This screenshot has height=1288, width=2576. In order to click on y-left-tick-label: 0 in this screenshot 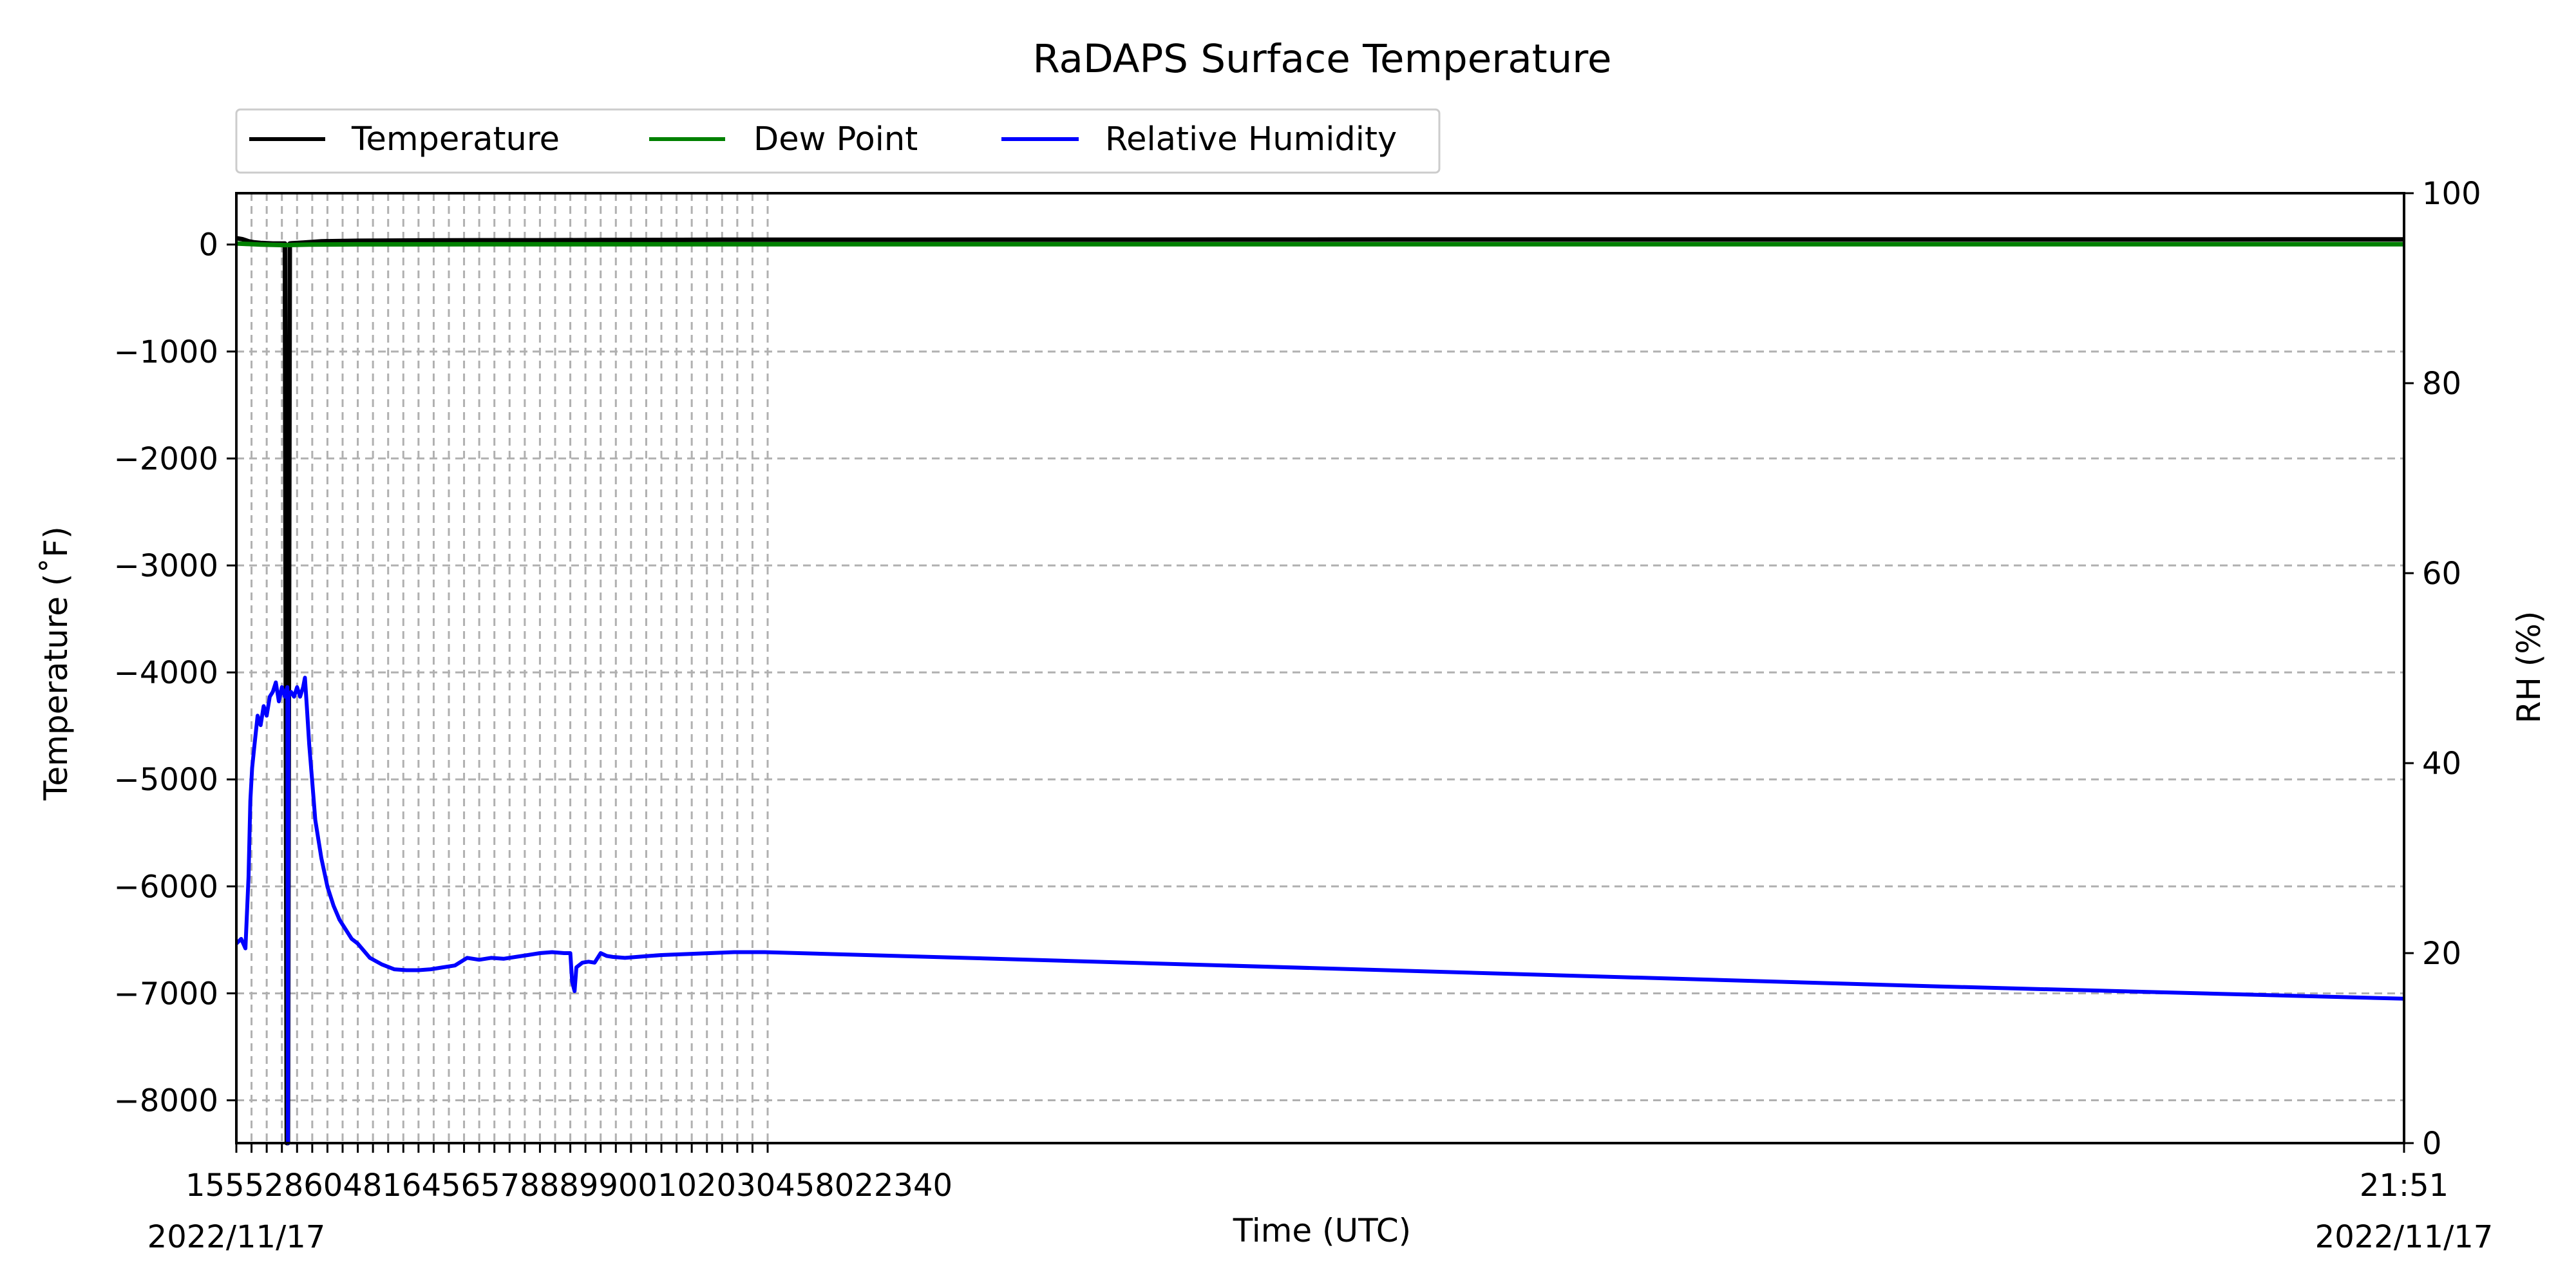, I will do `click(208, 245)`.